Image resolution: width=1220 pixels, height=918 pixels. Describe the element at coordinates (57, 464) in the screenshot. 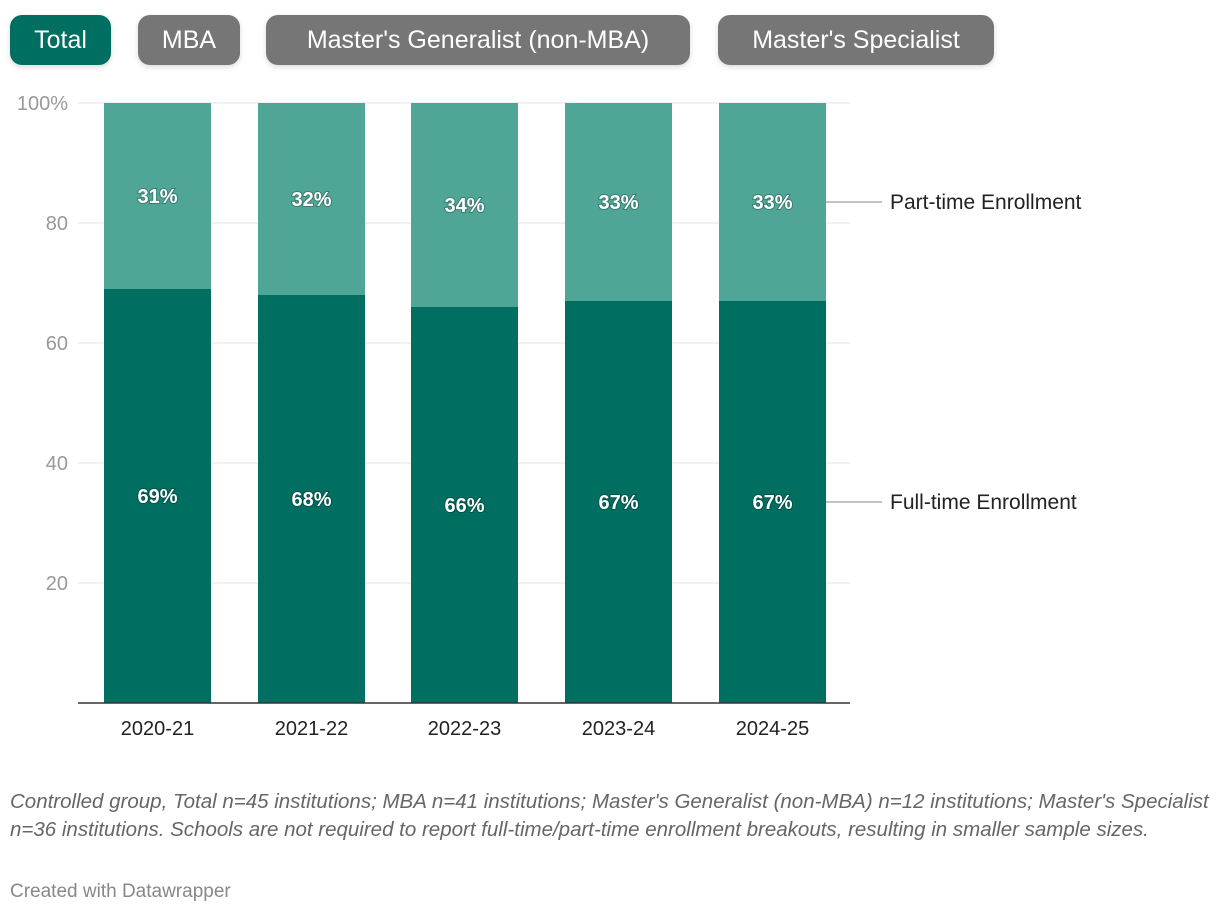

I see `y-tick-label: 40` at that location.